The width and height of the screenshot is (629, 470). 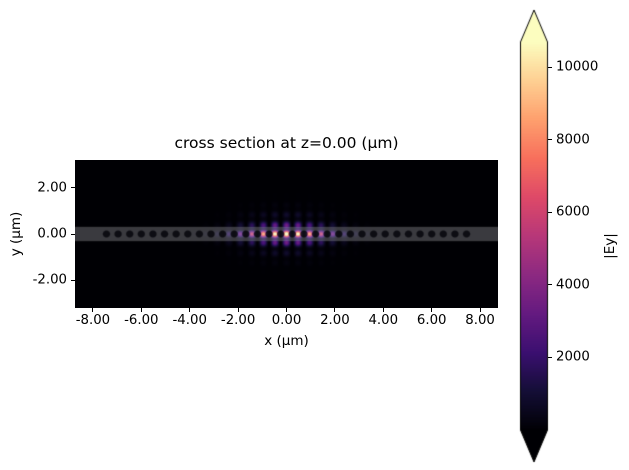 I want to click on colorbar-tick-label: 2000, so click(x=573, y=357).